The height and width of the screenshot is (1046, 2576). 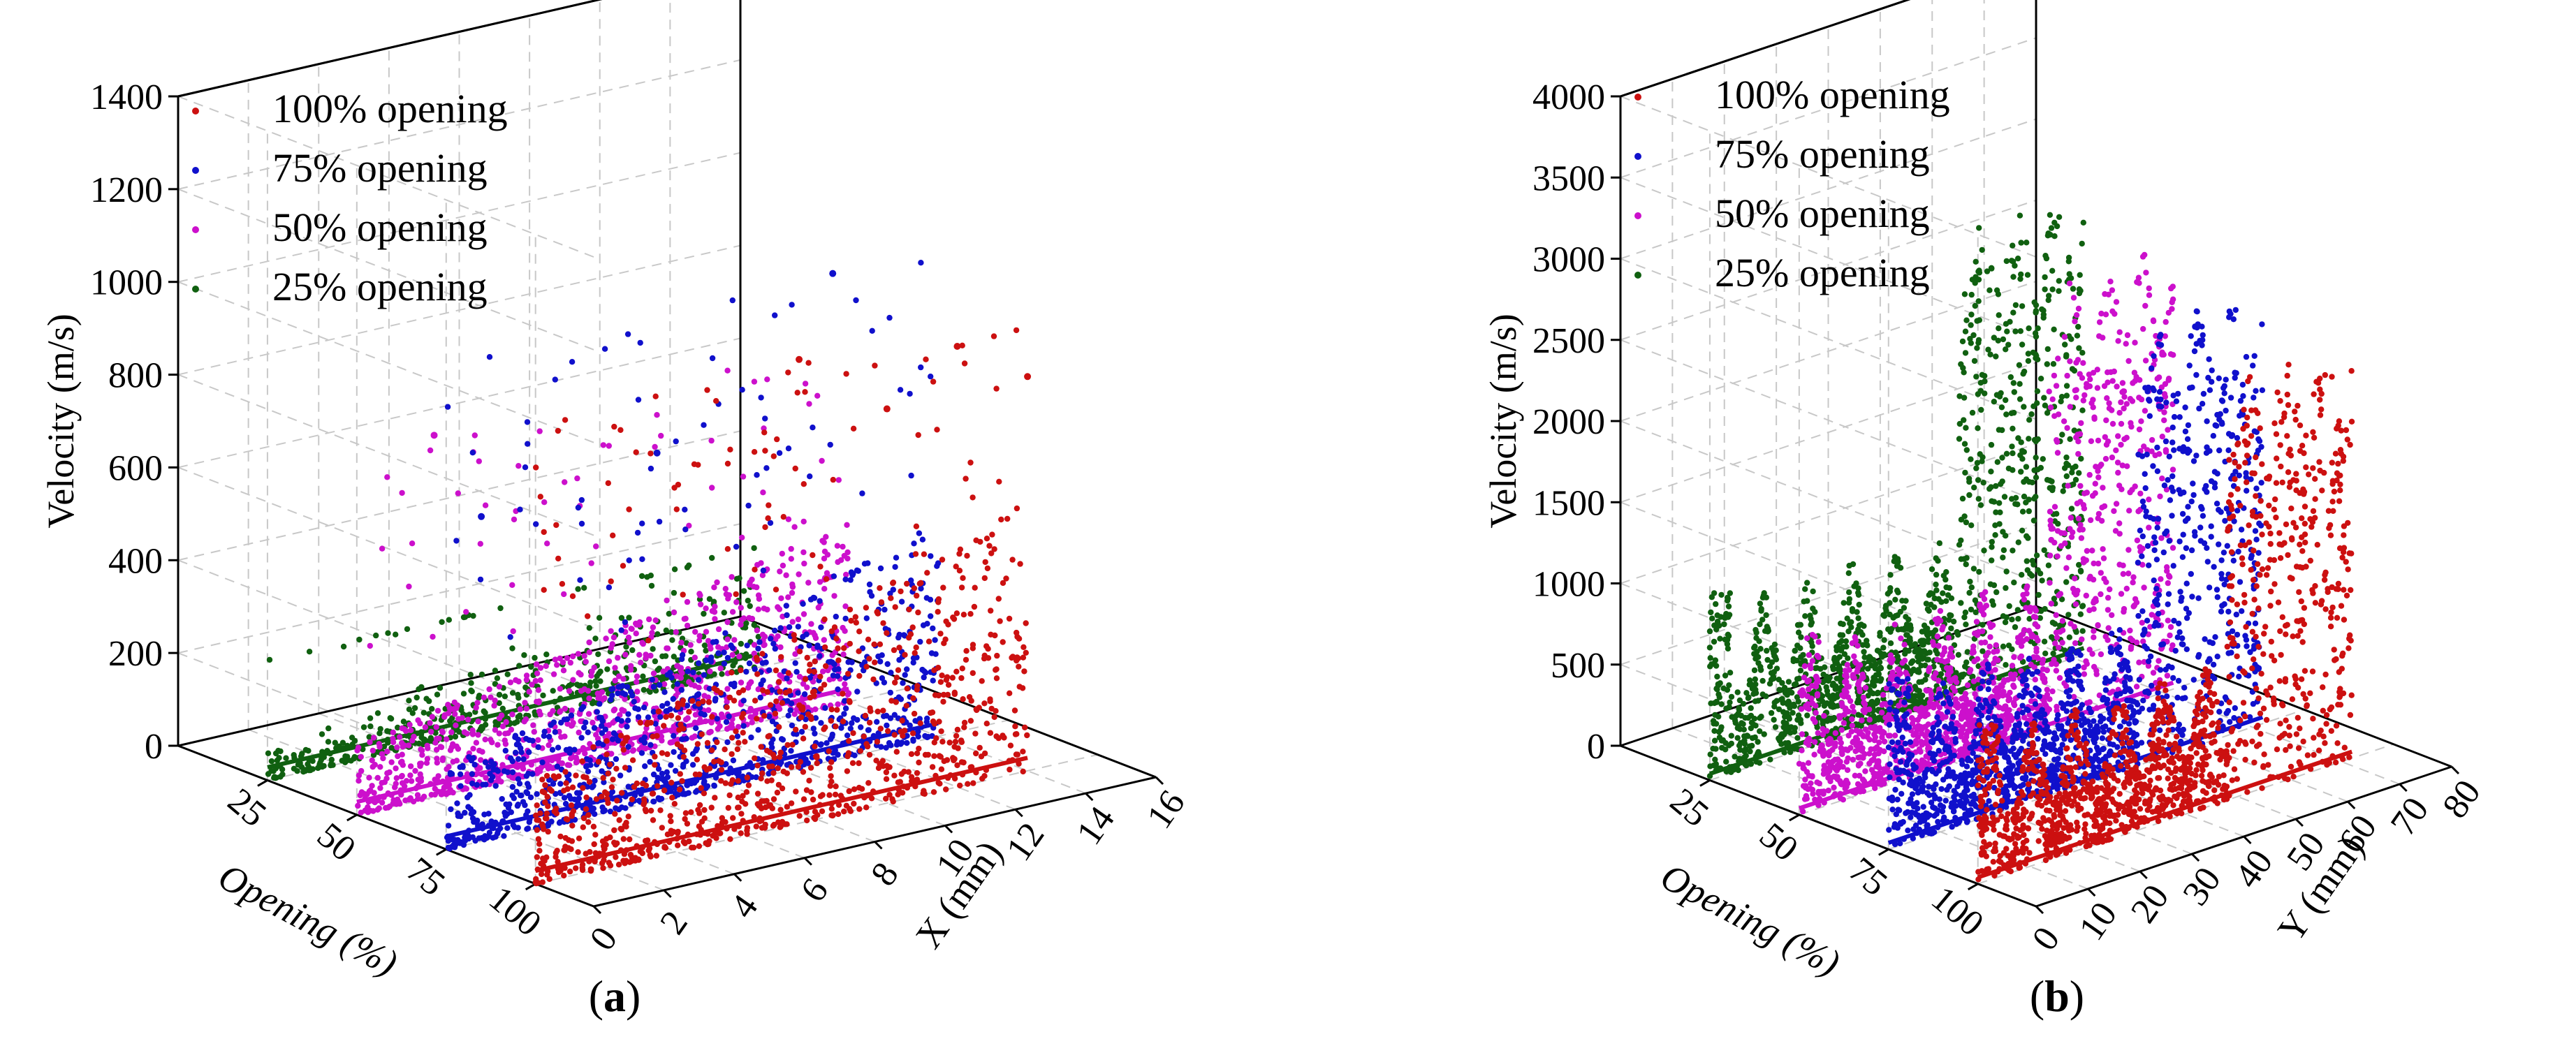 What do you see at coordinates (1822, 272) in the screenshot?
I see `legend-label: 25% opening` at bounding box center [1822, 272].